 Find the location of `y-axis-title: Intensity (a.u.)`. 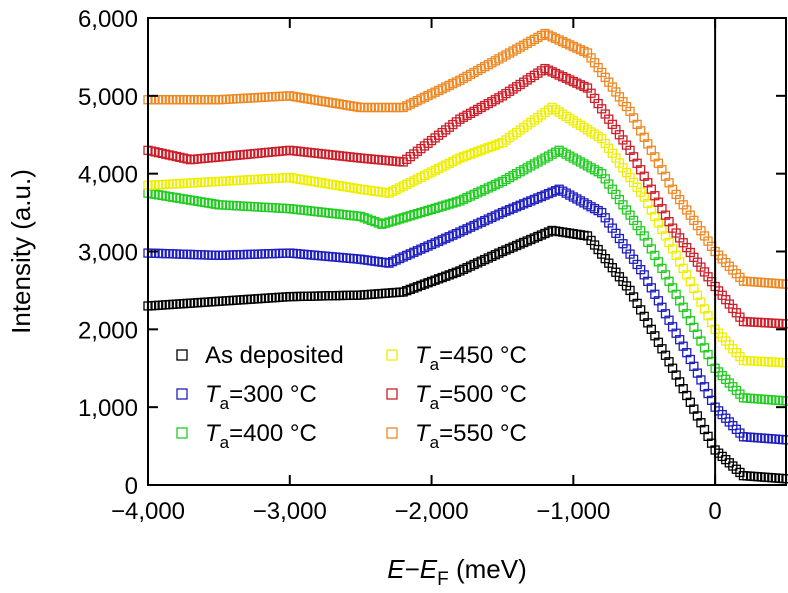

y-axis-title: Intensity (a.u.) is located at coordinates (21, 251).